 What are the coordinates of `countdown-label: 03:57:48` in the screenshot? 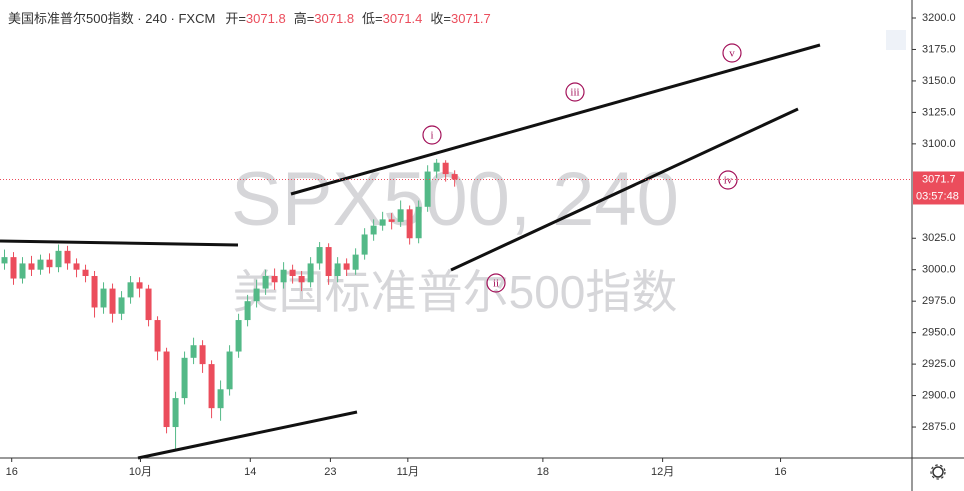 It's located at (937, 196).